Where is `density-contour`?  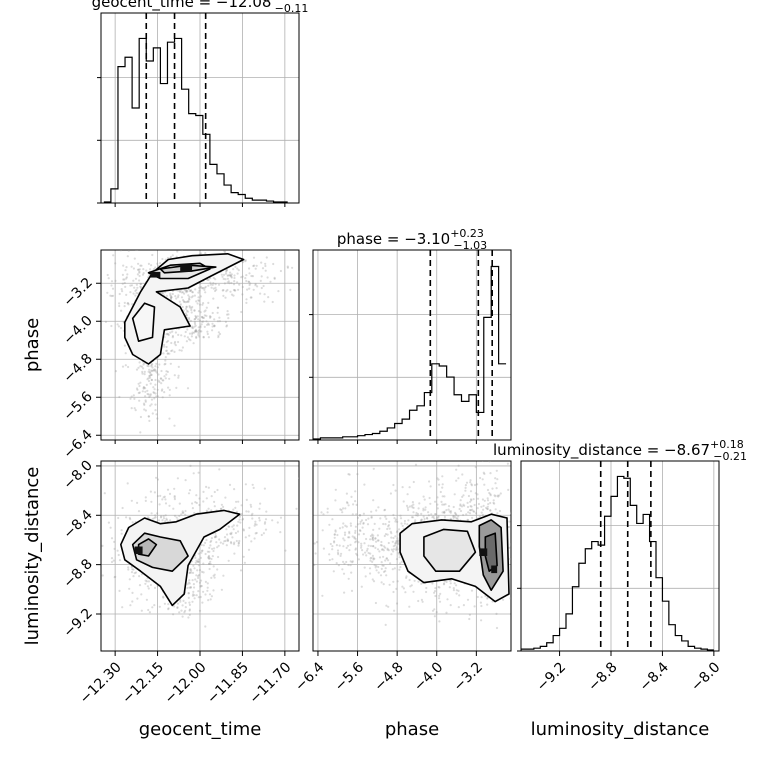
density-contour is located at coordinates (450, 550).